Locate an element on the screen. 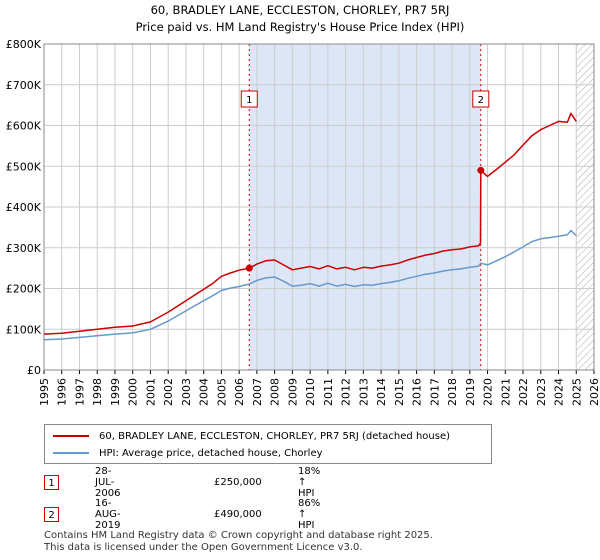 This screenshot has height=560, width=600. x-tick-label: 2021 is located at coordinates (505, 392).